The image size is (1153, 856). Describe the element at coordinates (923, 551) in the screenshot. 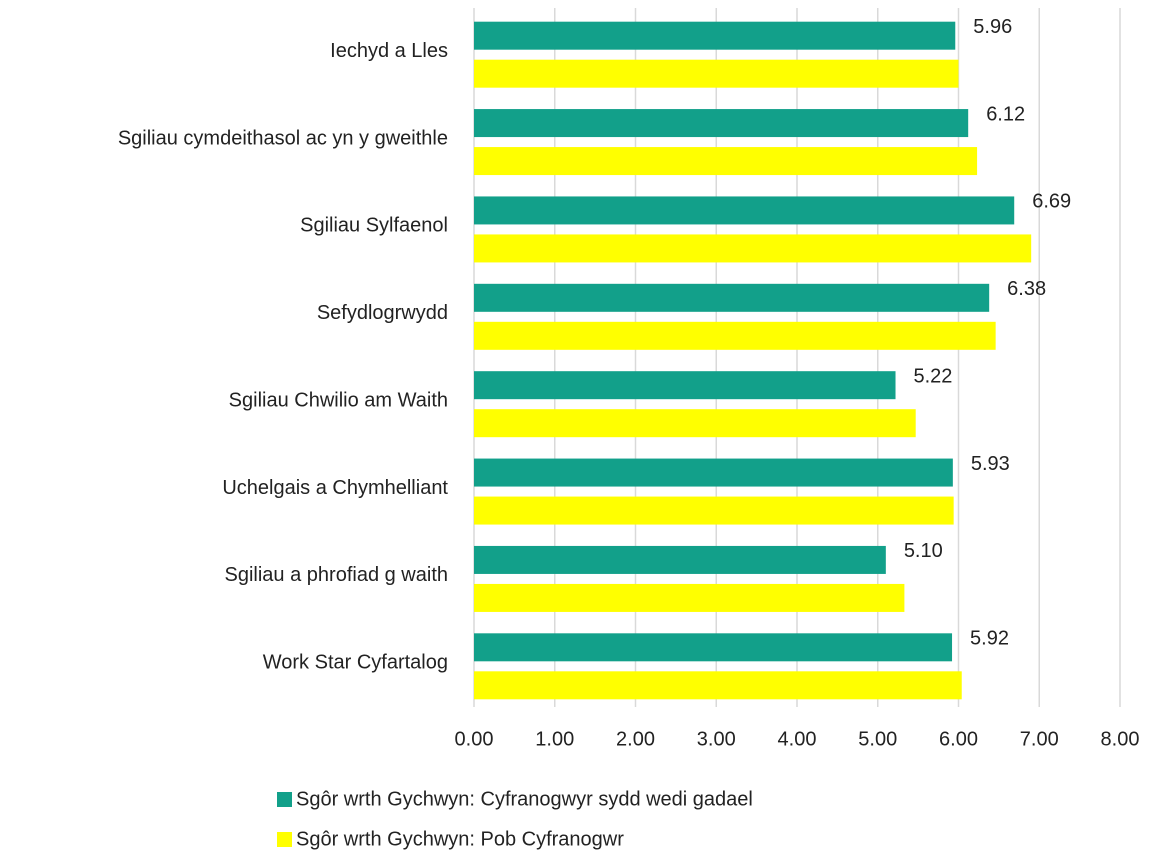

I see `data-label: 5.10` at that location.